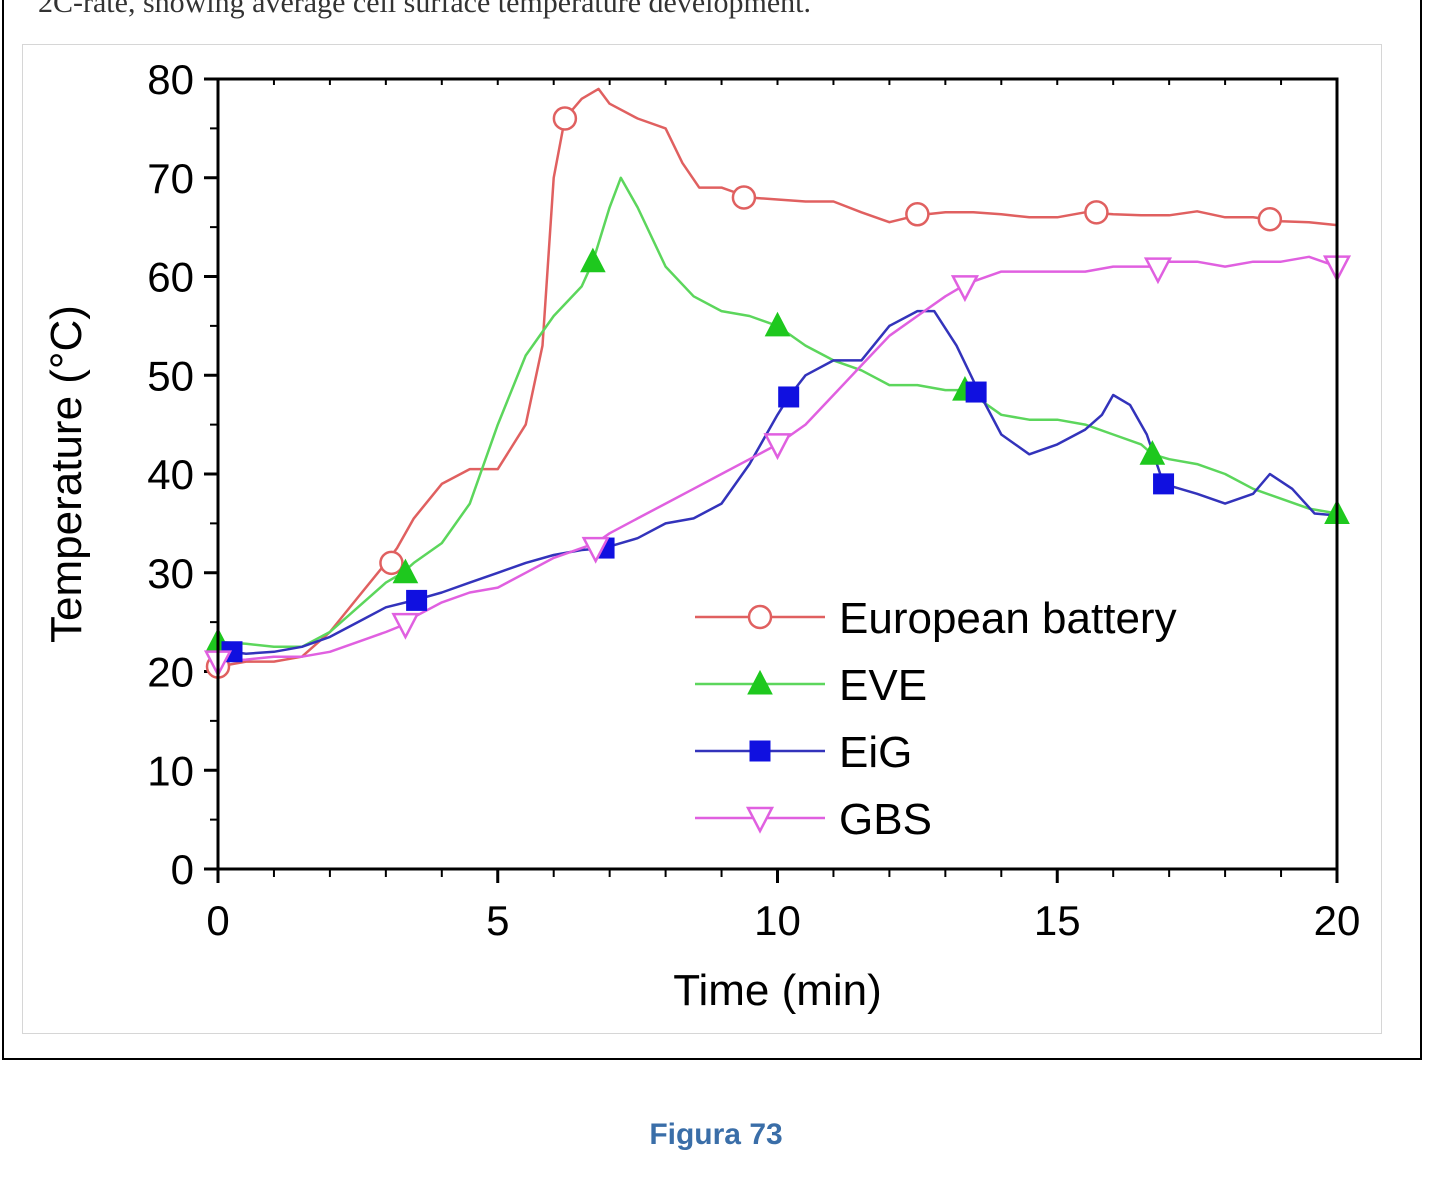 This screenshot has width=1432, height=1180. What do you see at coordinates (777, 920) in the screenshot?
I see `x-tick-label: 10` at bounding box center [777, 920].